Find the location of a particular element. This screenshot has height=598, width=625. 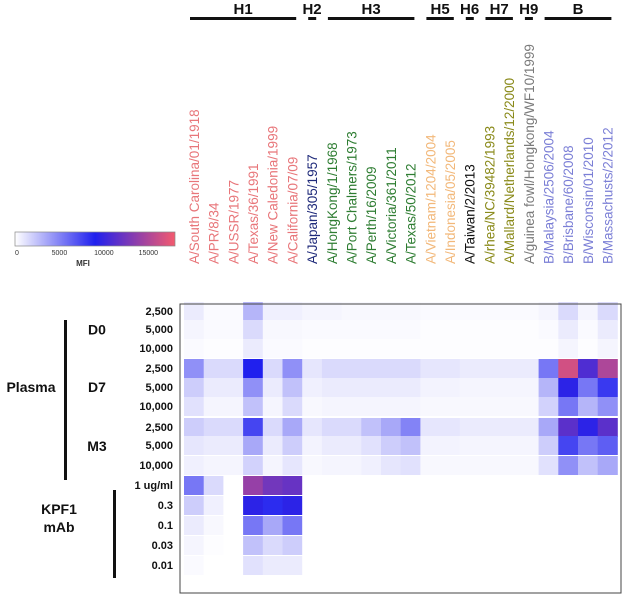

row-label: 2,500 is located at coordinates (159, 312).